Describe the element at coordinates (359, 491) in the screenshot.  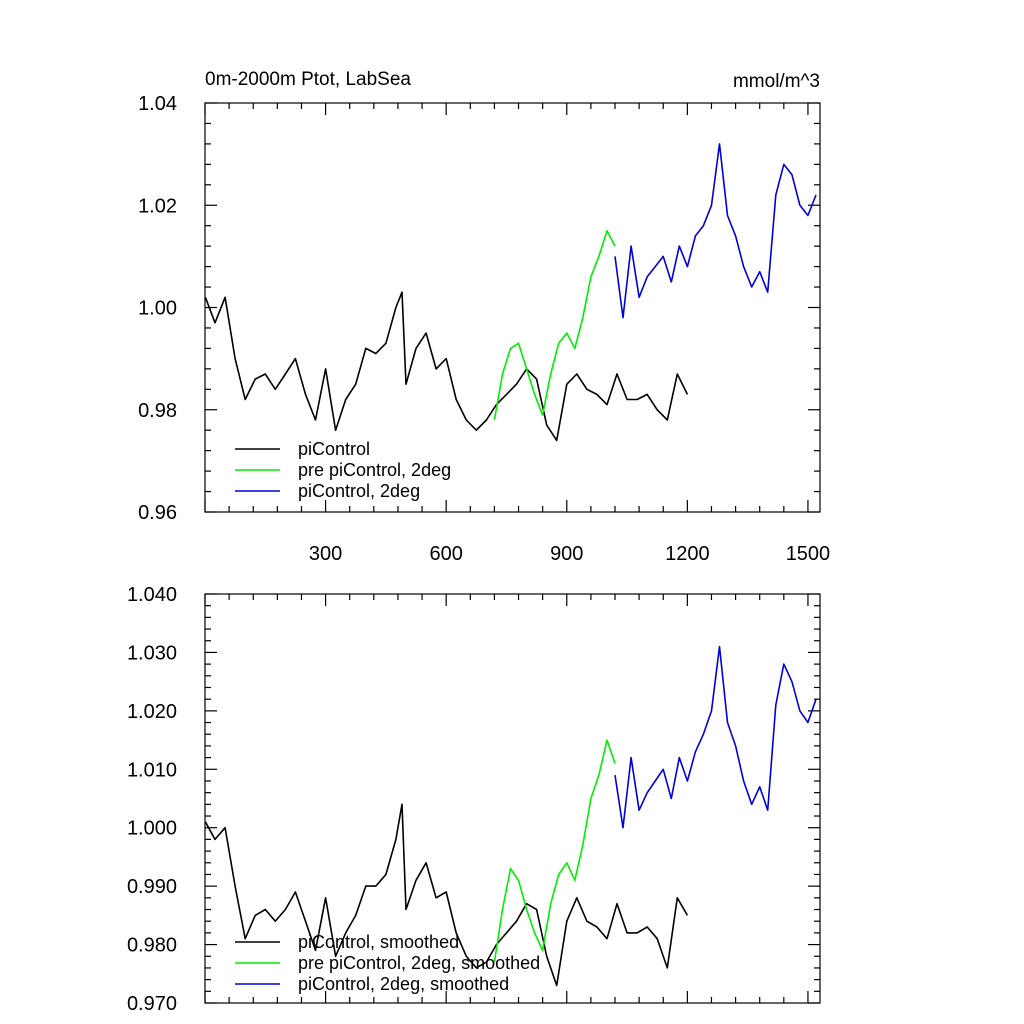
I see `legend-label-2: piControl, 2deg` at that location.